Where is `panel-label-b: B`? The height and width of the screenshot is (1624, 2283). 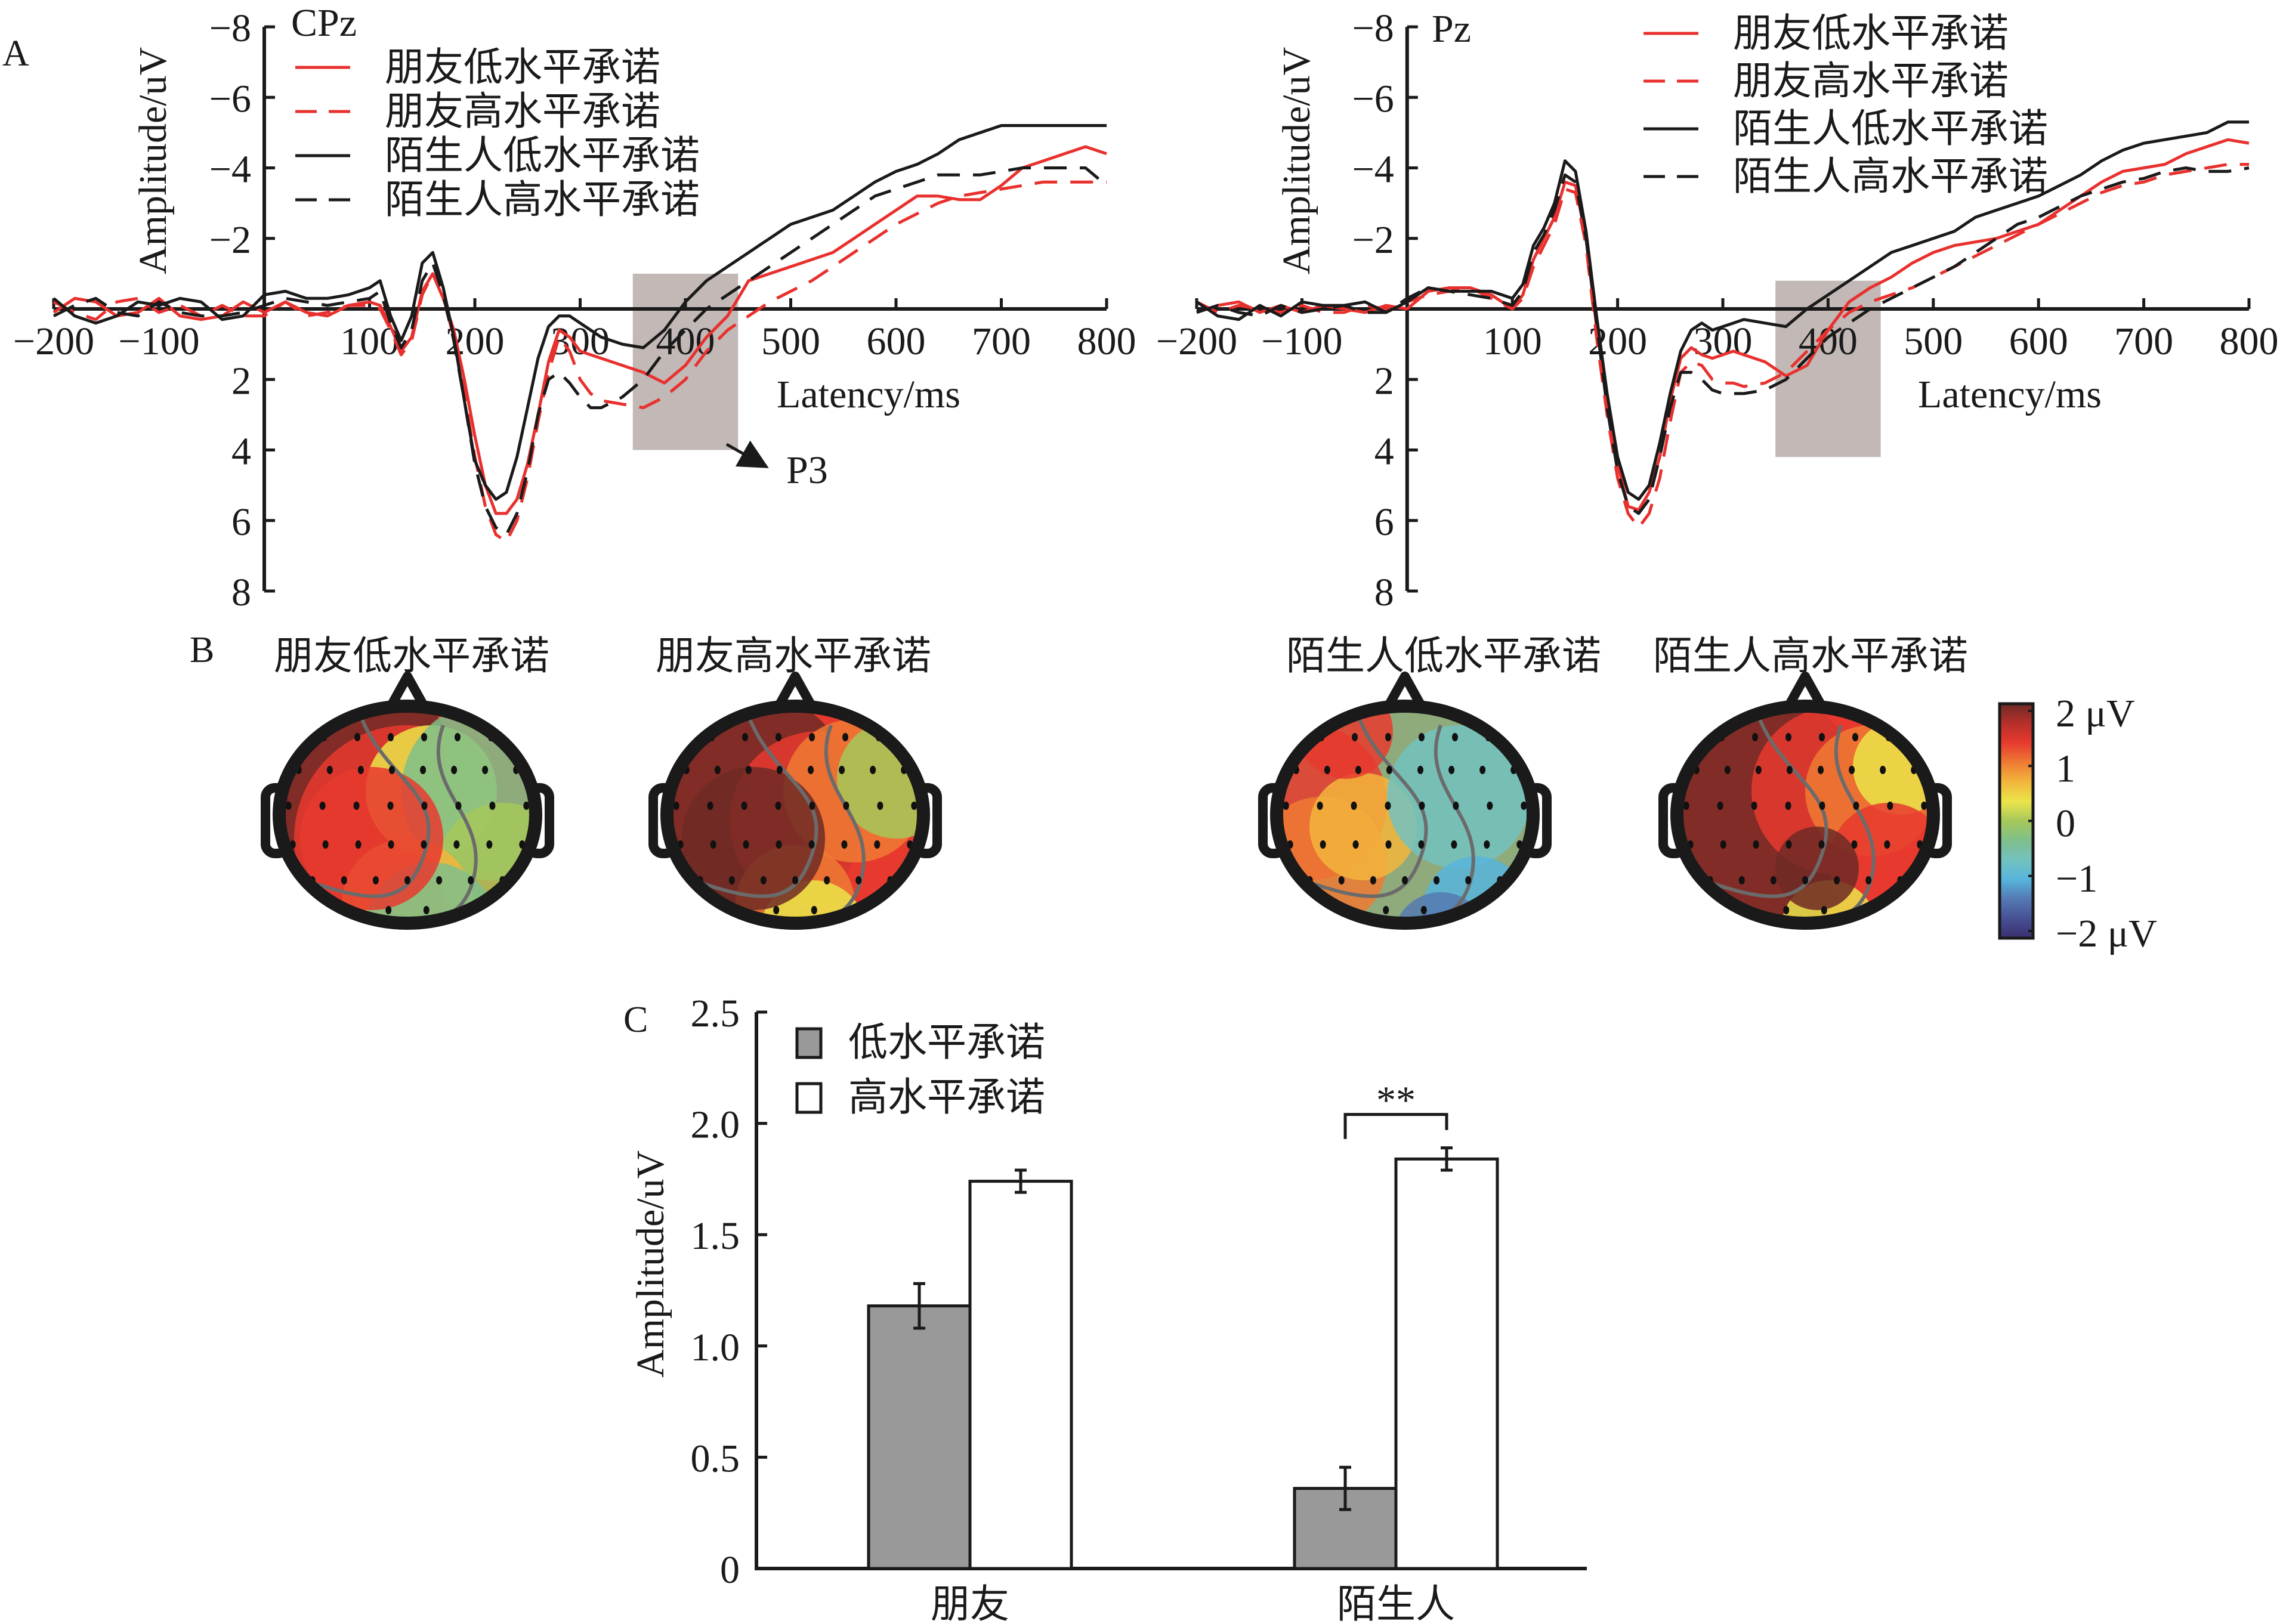
panel-label-b: B is located at coordinates (202, 650).